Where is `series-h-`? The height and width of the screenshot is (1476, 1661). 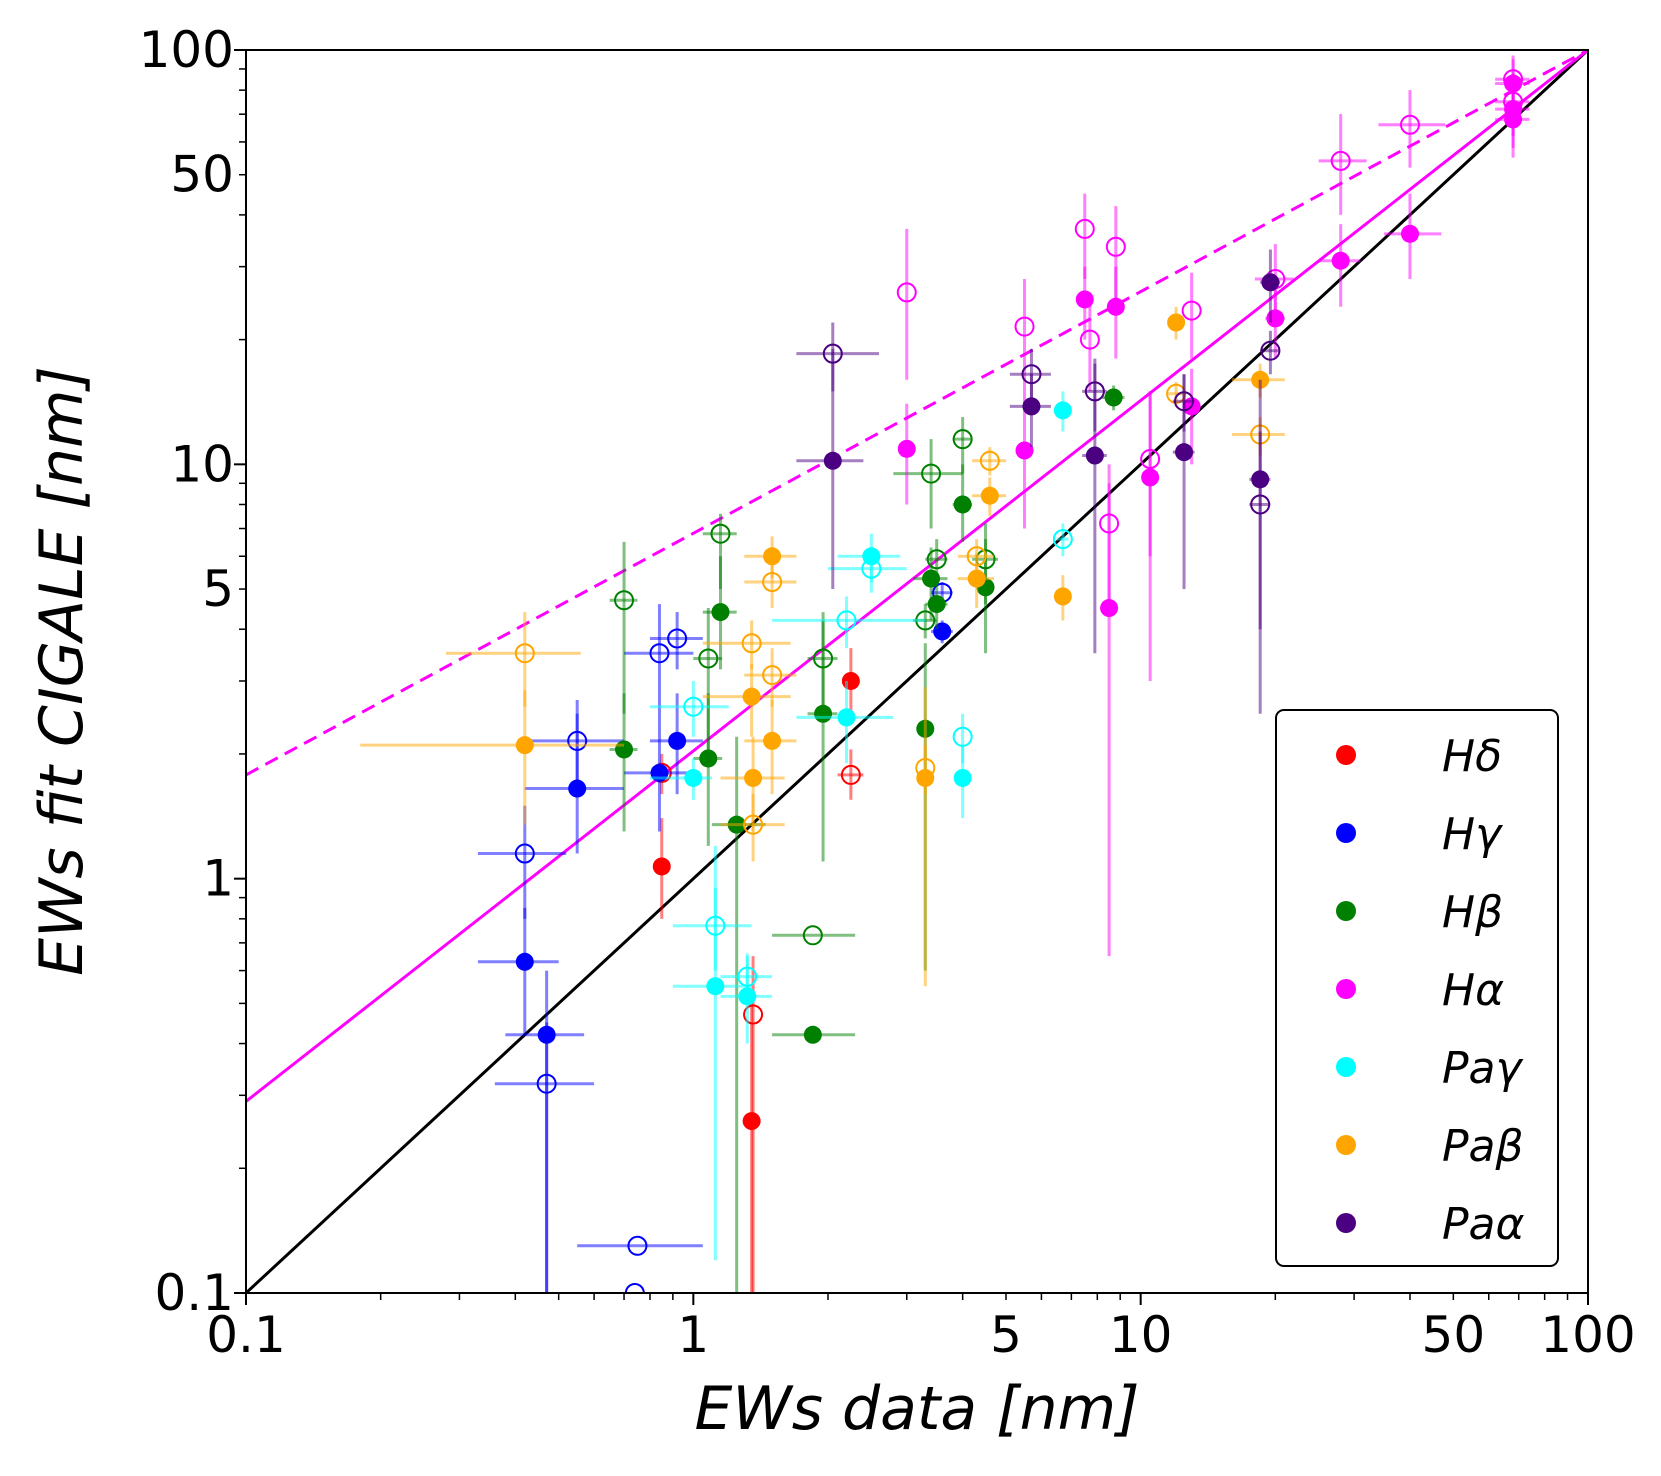
series-h- is located at coordinates (715, 937).